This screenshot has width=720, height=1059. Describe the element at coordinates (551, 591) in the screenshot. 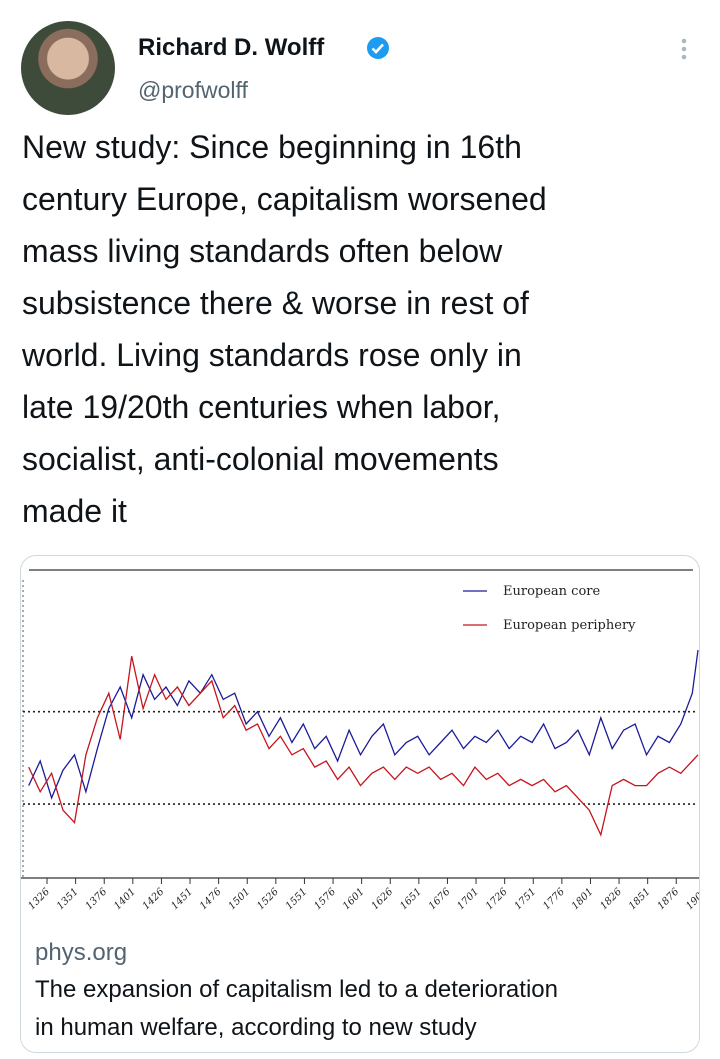

I see `legend-label: European core` at that location.